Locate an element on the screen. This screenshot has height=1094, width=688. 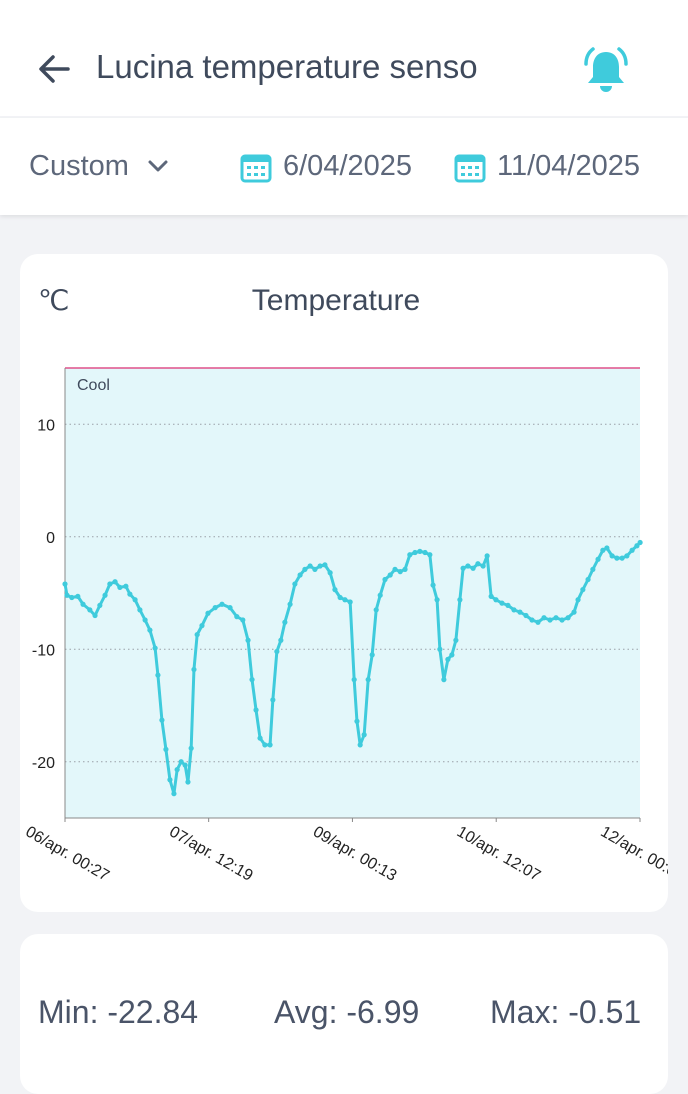
range-select: Custom is located at coordinates (79, 166).